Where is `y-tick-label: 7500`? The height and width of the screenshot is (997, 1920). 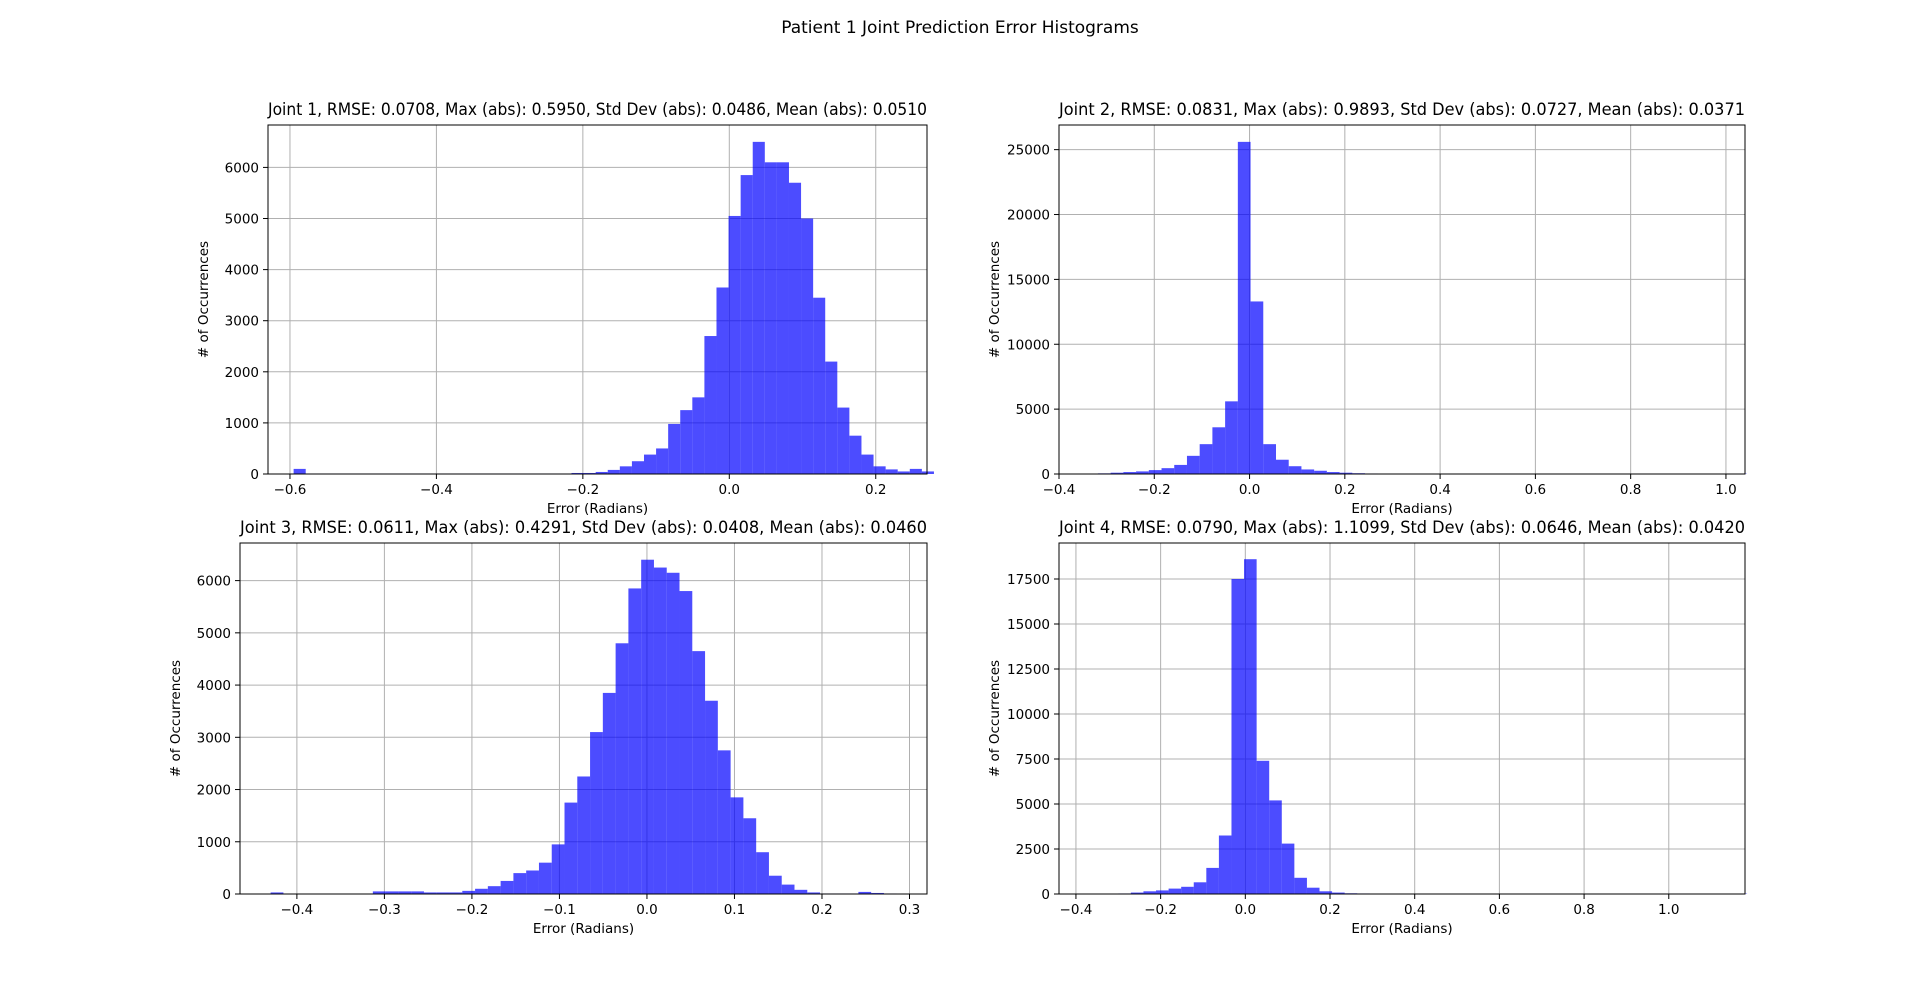 y-tick-label: 7500 is located at coordinates (1033, 760).